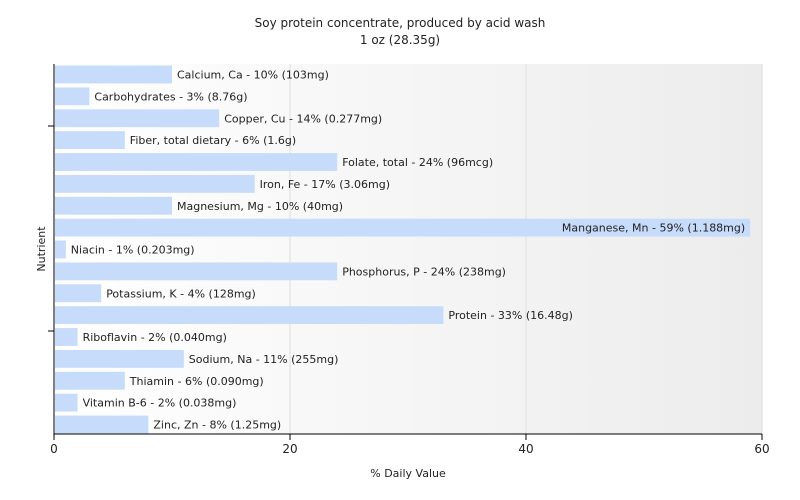 Image resolution: width=800 pixels, height=500 pixels. Describe the element at coordinates (303, 118) in the screenshot. I see `bar-label-2: Copper, Cu - 14% (0.277mg)` at that location.